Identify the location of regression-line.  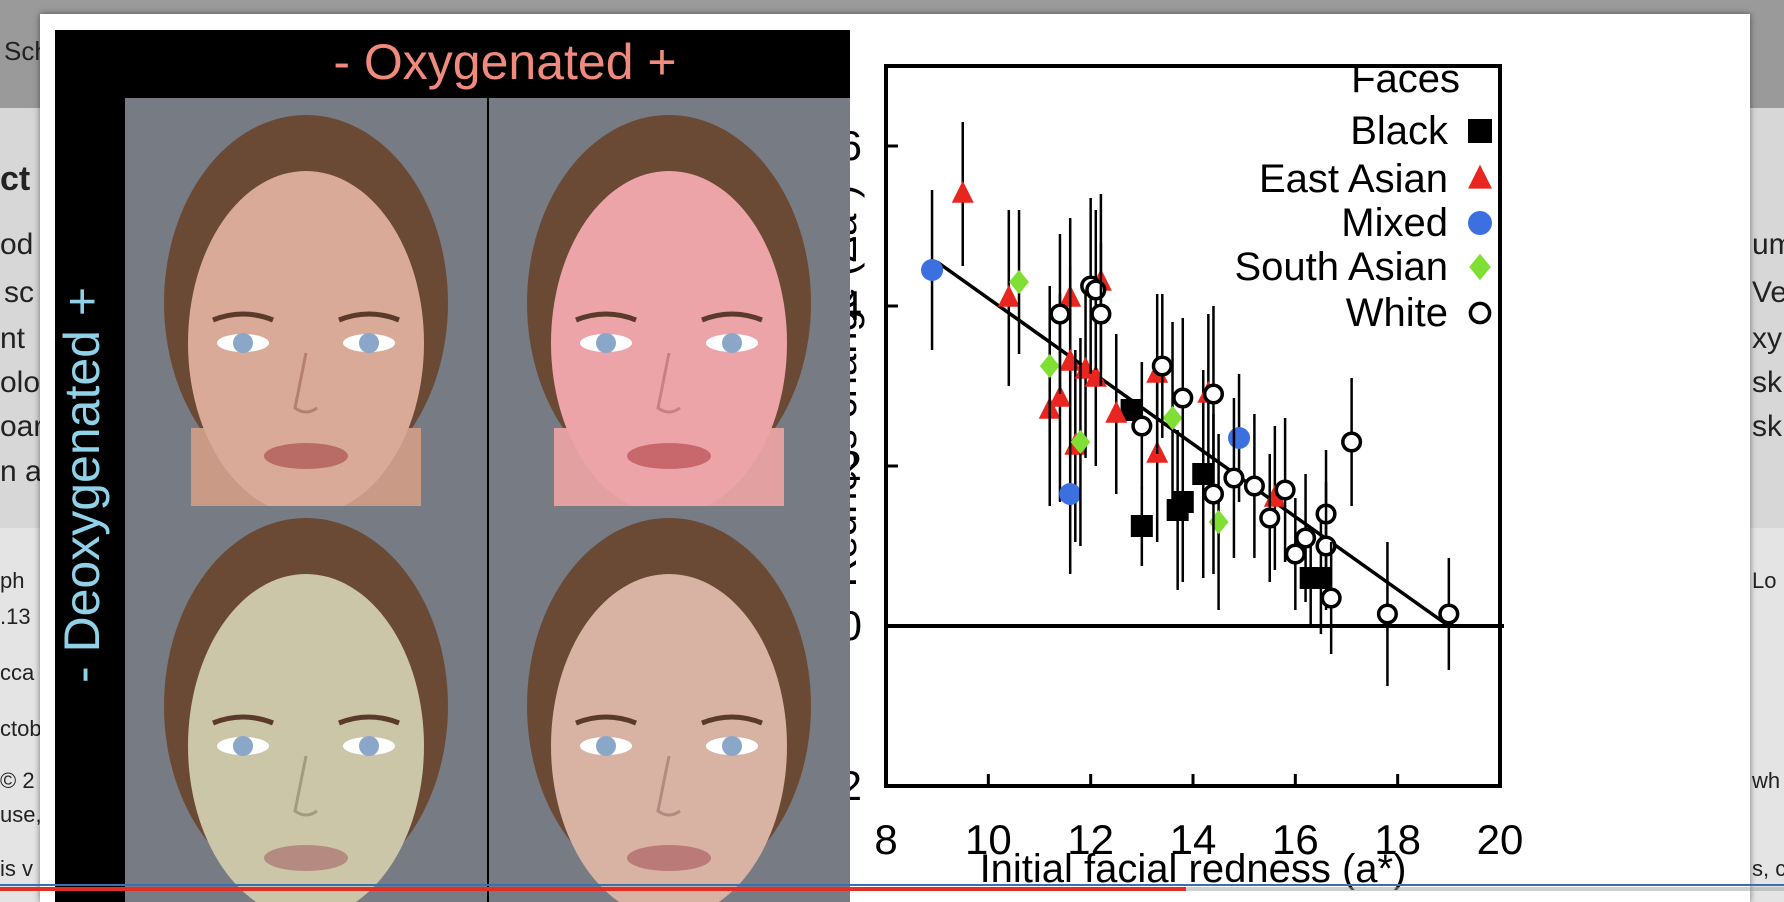
(1193, 444).